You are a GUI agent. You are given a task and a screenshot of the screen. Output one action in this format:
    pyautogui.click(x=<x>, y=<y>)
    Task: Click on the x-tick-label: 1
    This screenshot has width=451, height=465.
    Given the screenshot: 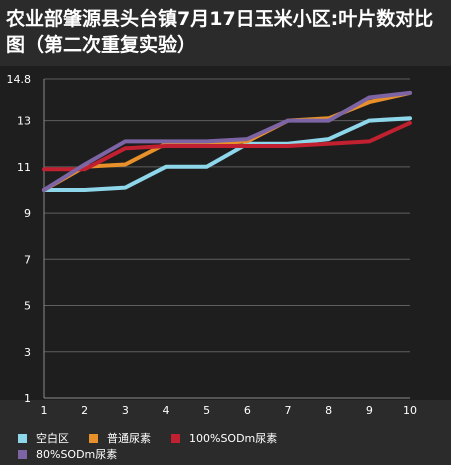 What is the action you would take?
    pyautogui.click(x=44, y=410)
    